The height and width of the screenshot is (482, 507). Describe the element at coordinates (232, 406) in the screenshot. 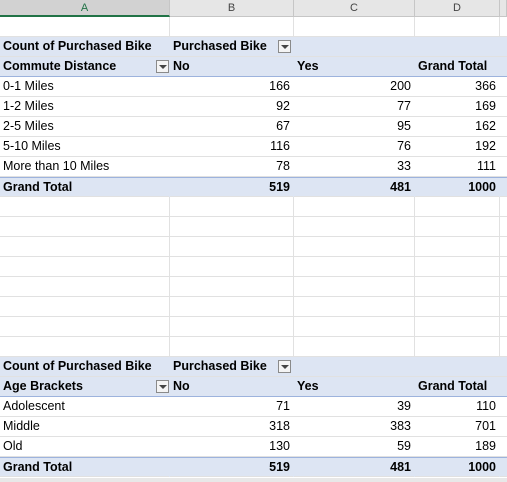

I see `value-no: 71` at that location.